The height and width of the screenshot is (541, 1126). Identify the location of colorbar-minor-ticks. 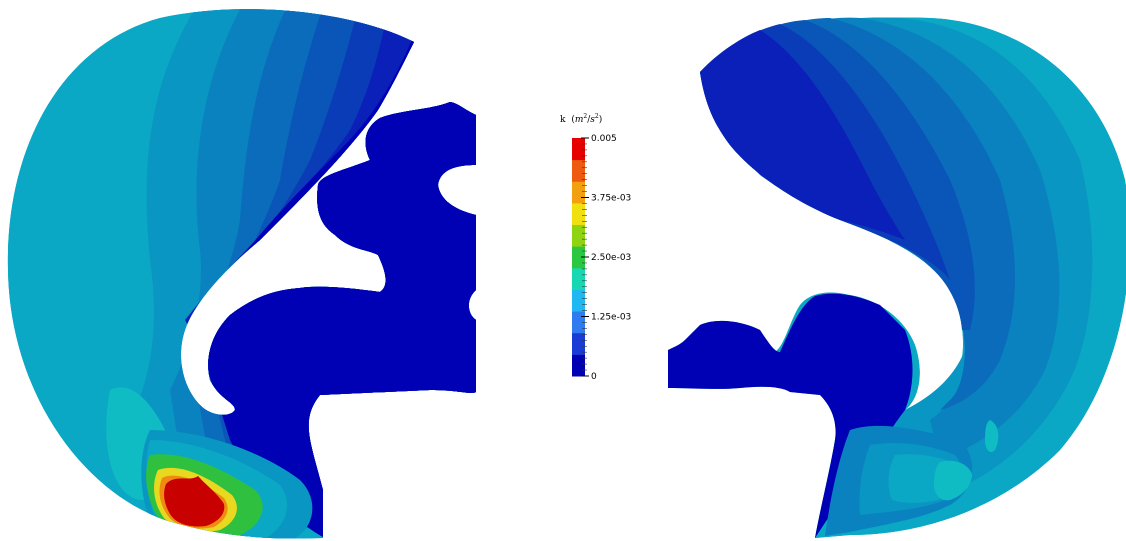
(584, 257).